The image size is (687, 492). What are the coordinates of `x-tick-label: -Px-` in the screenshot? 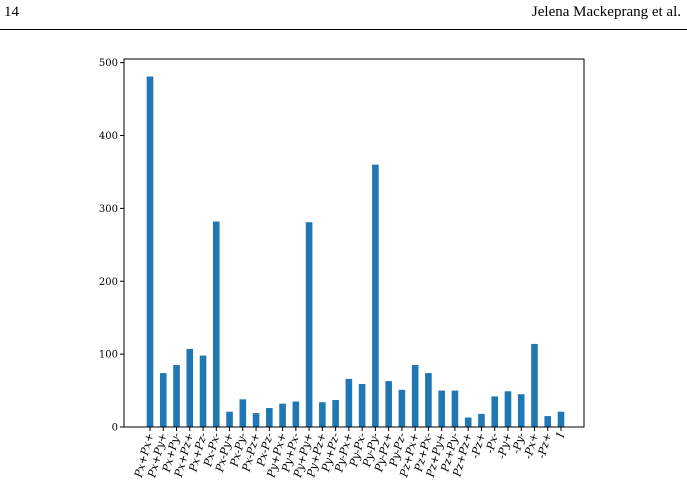 It's located at (492, 443).